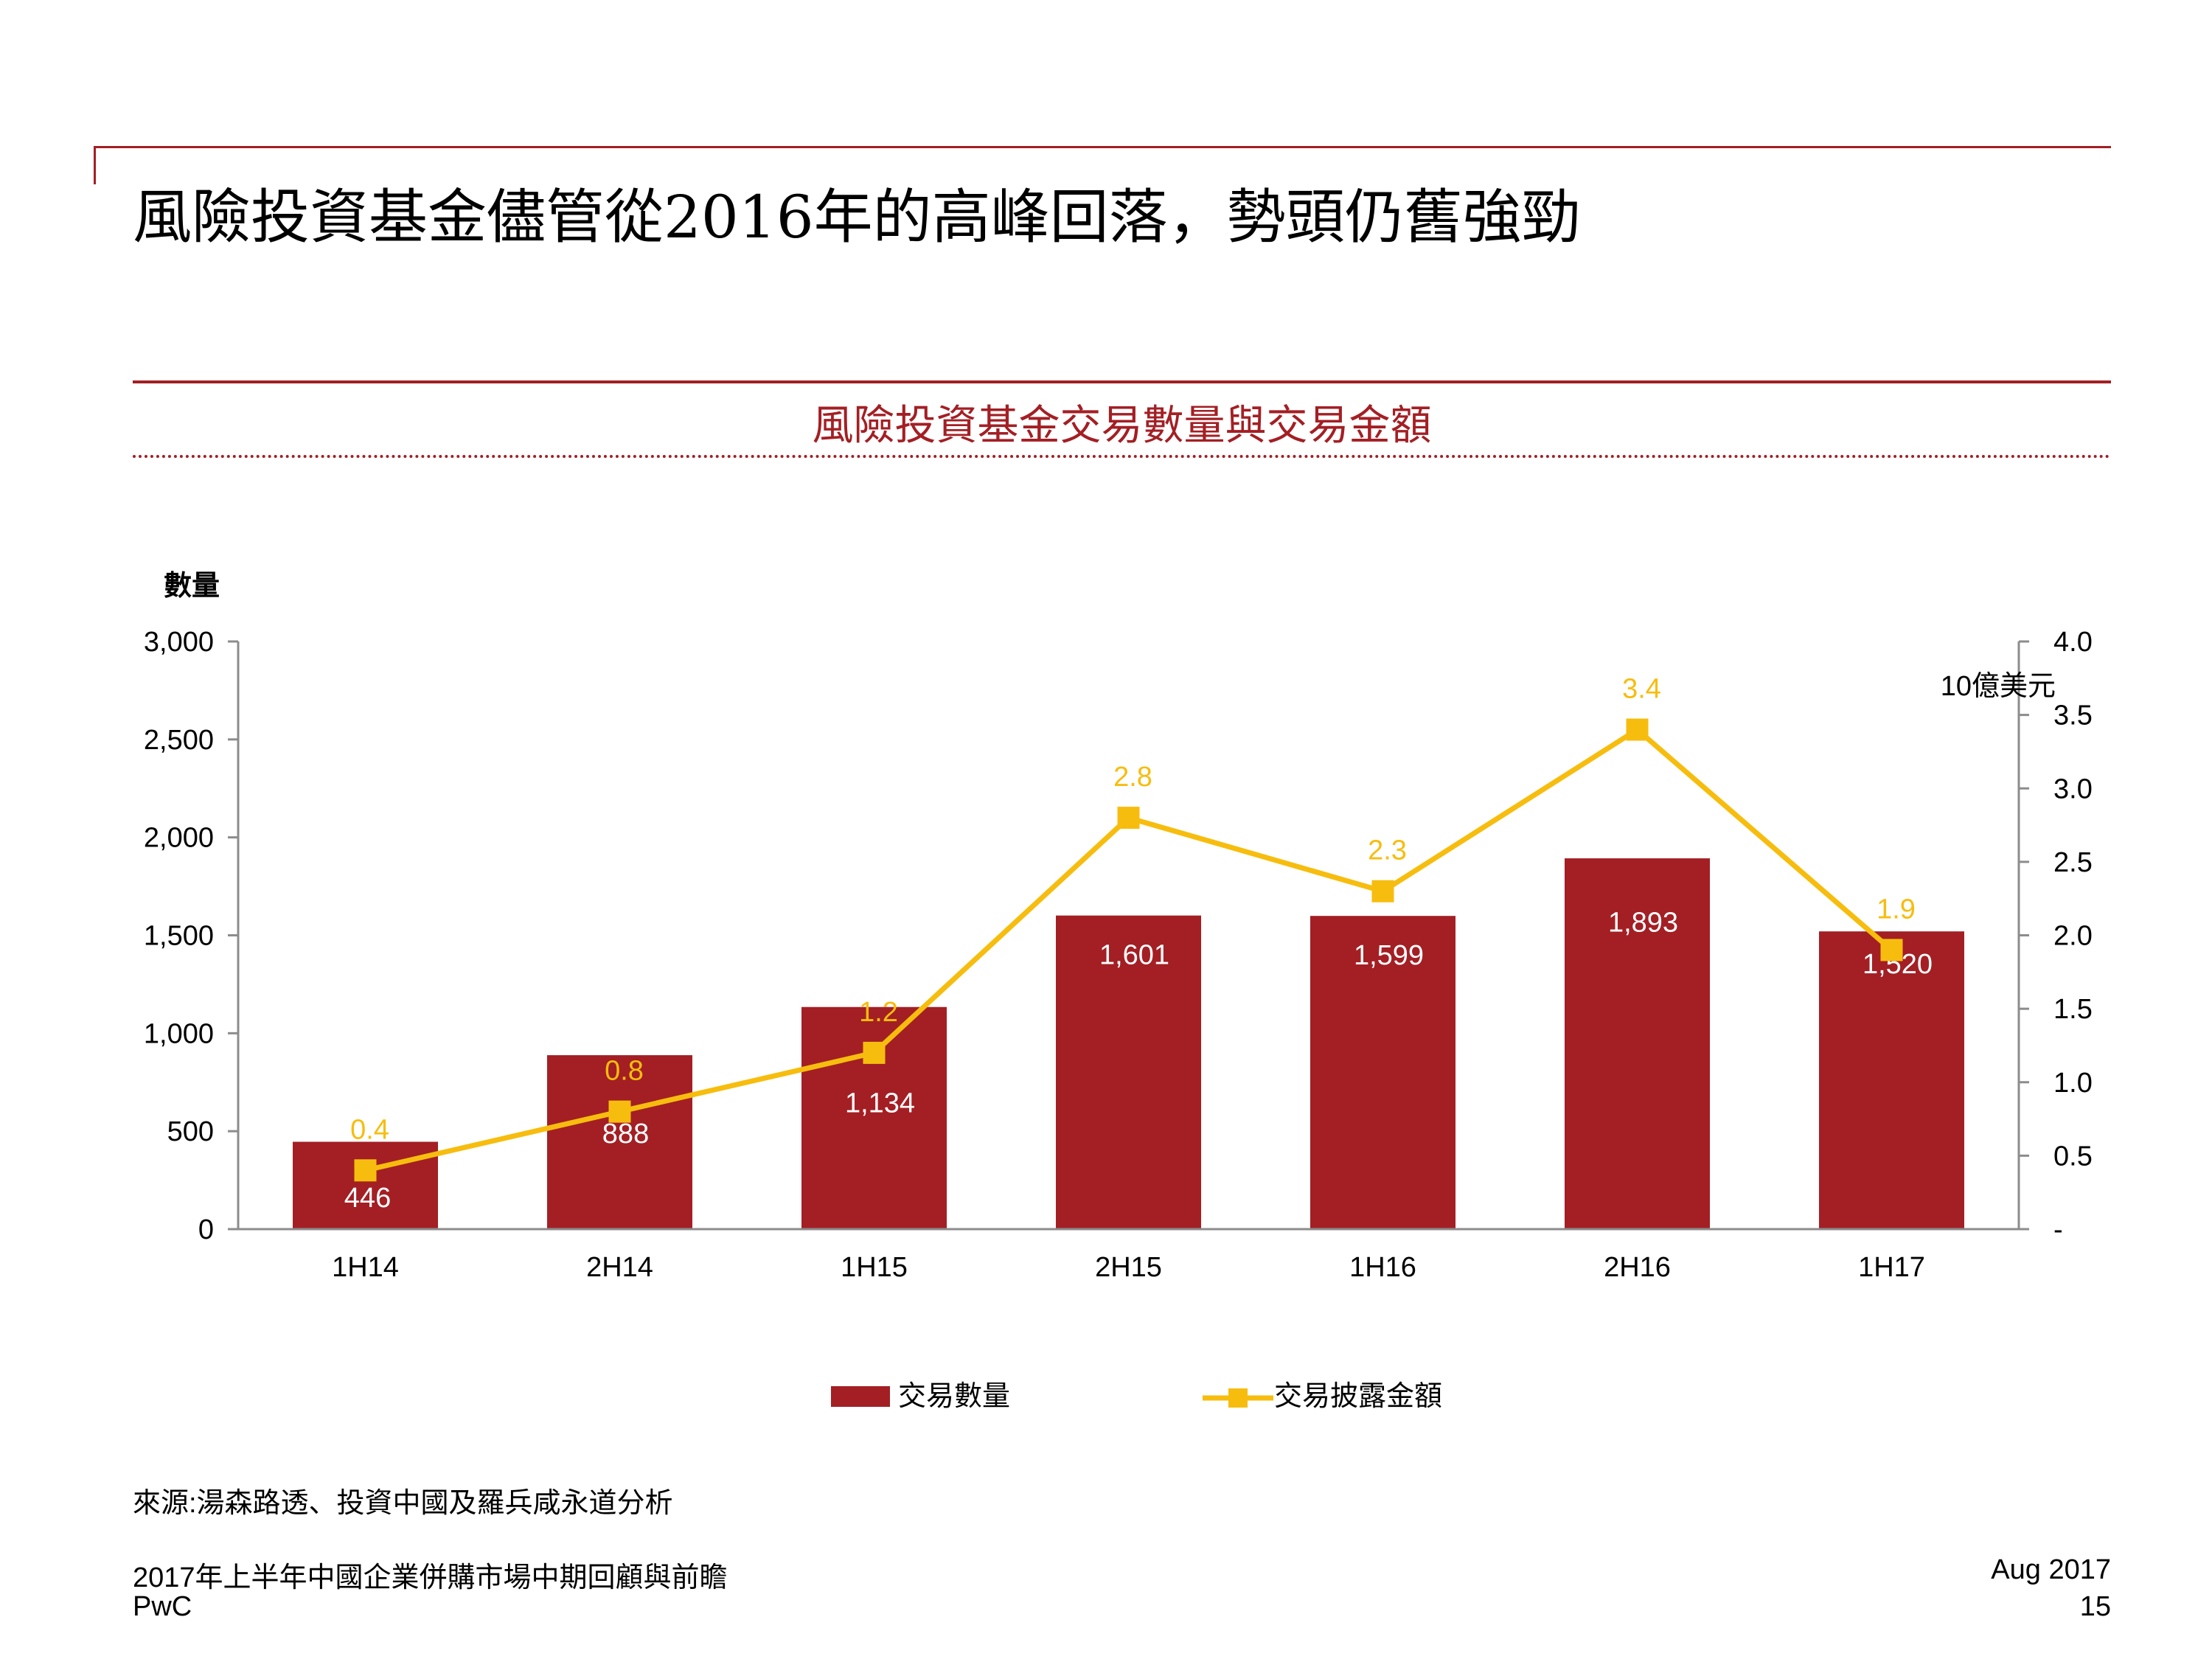  I want to click on chart-title-dotted-rule, so click(1122, 456).